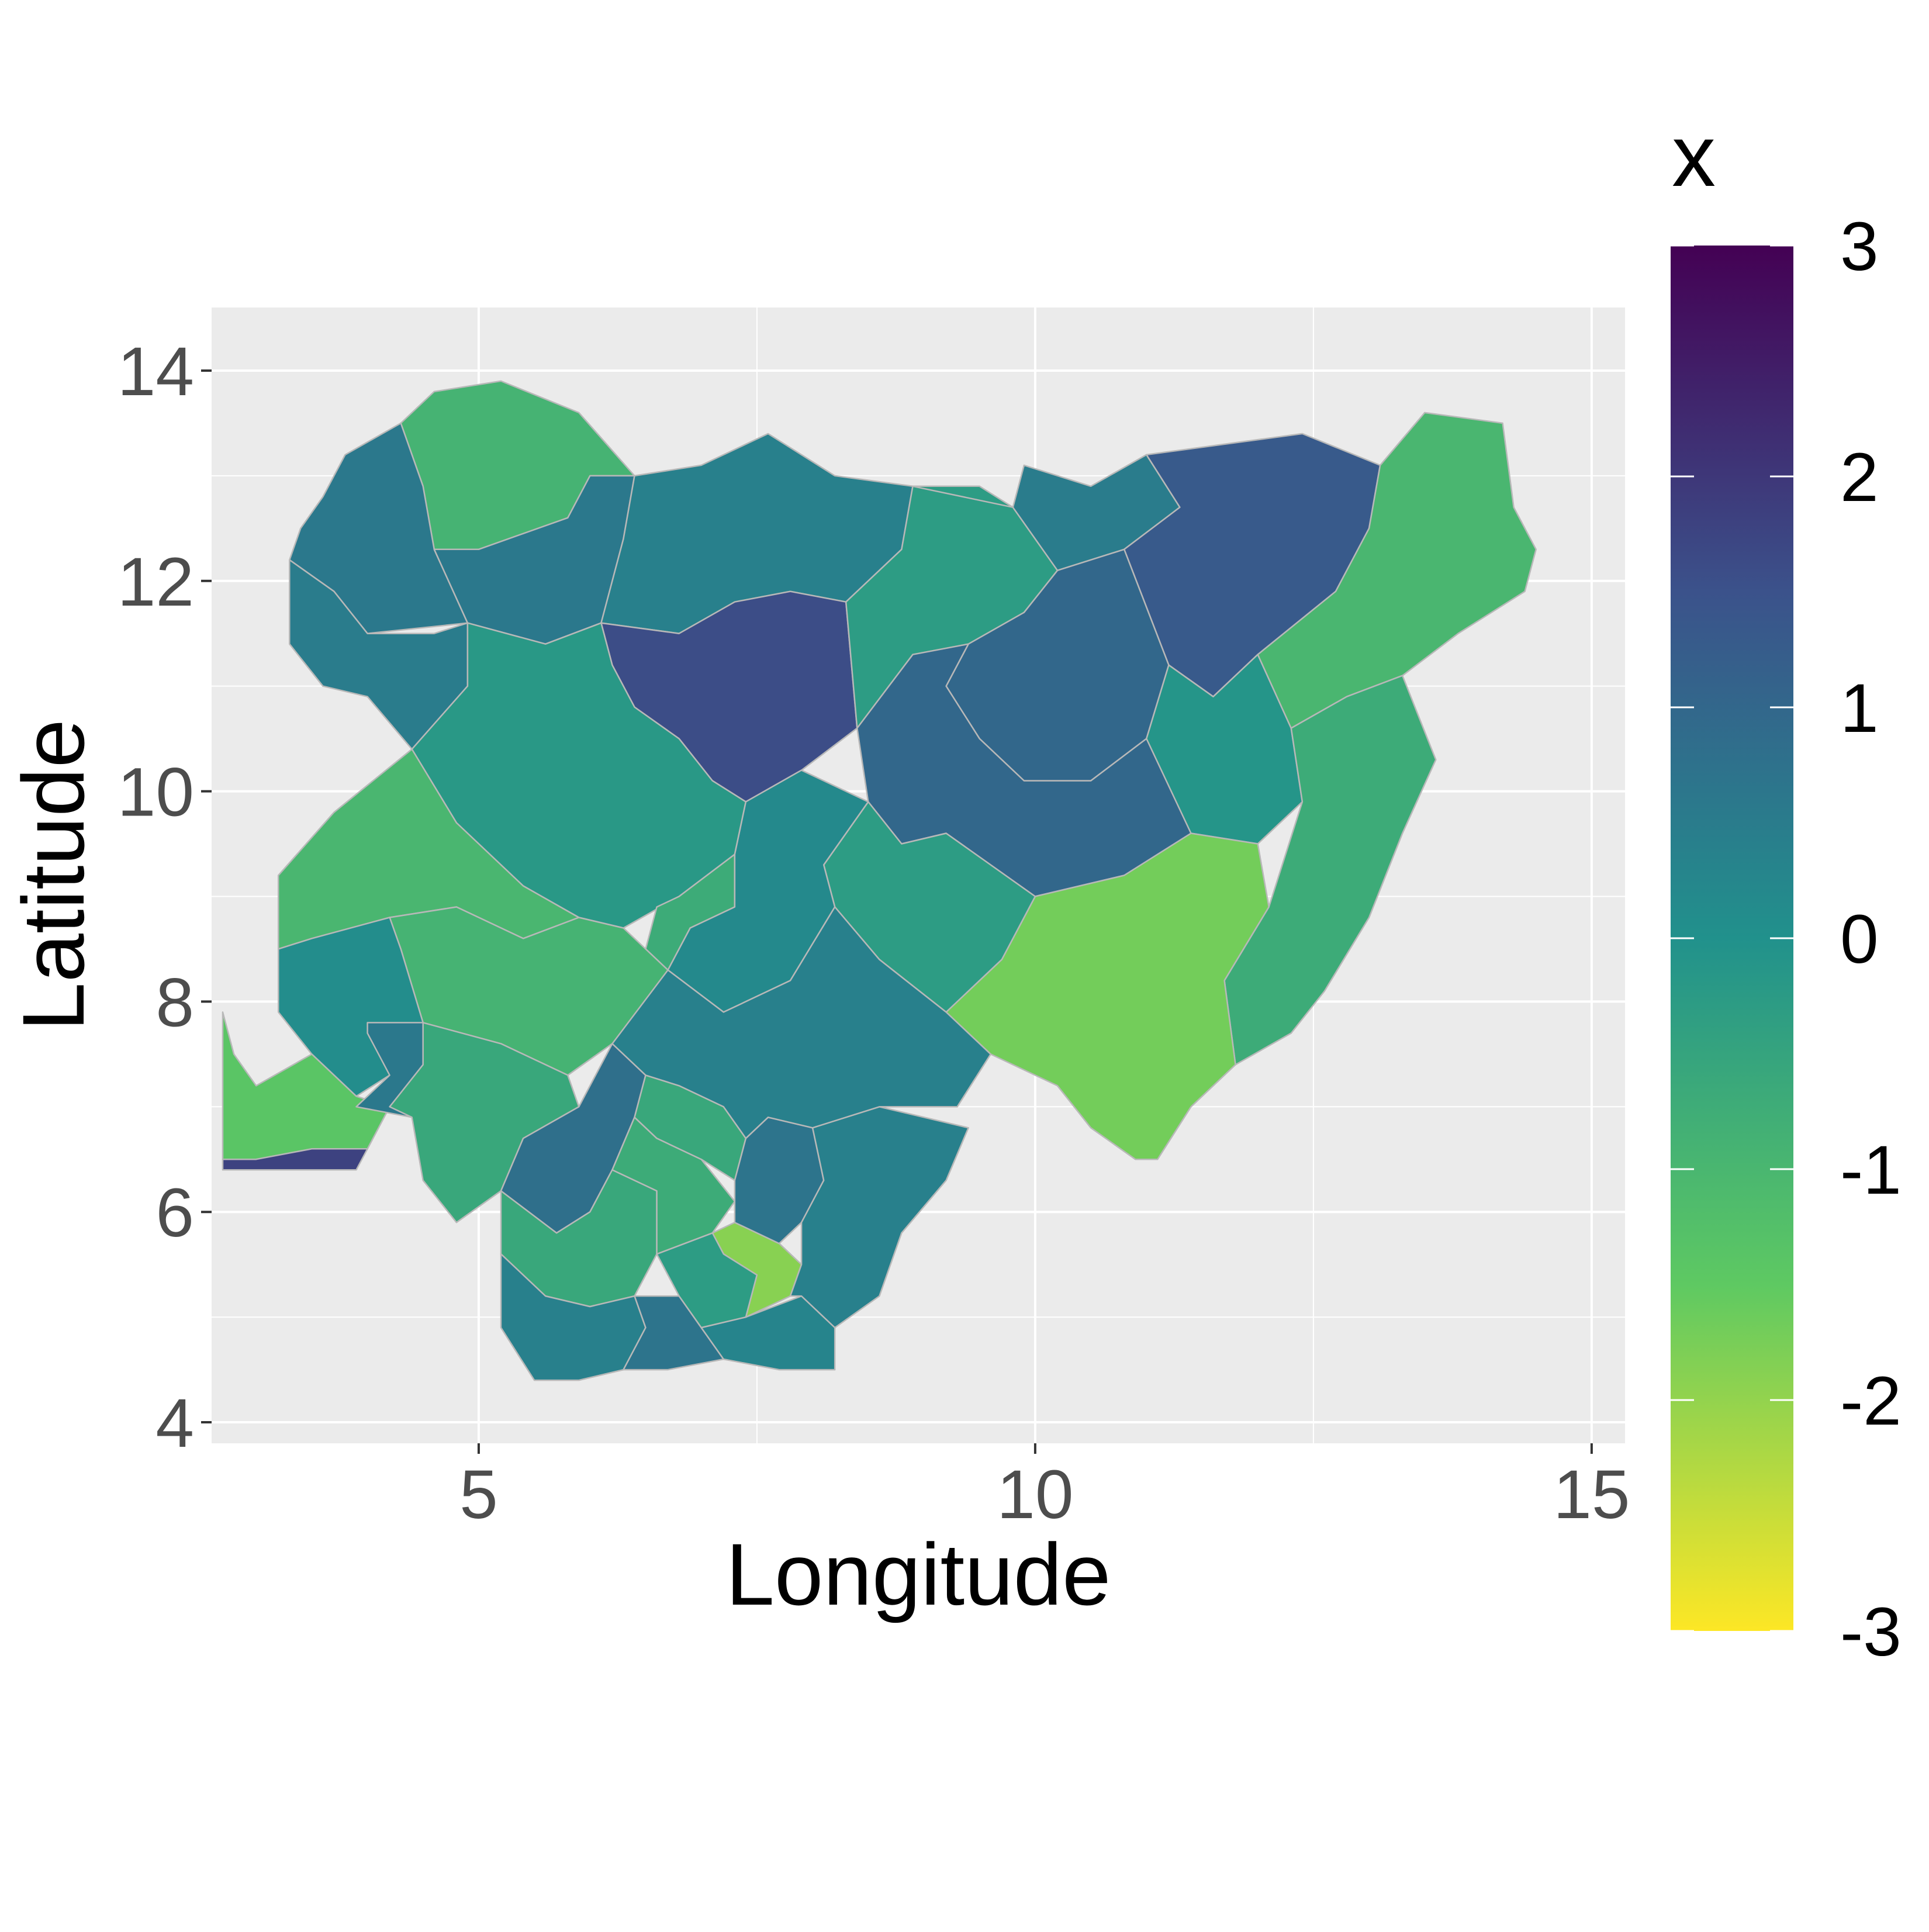  What do you see at coordinates (918, 1574) in the screenshot?
I see `x-axis-title: Longitude` at bounding box center [918, 1574].